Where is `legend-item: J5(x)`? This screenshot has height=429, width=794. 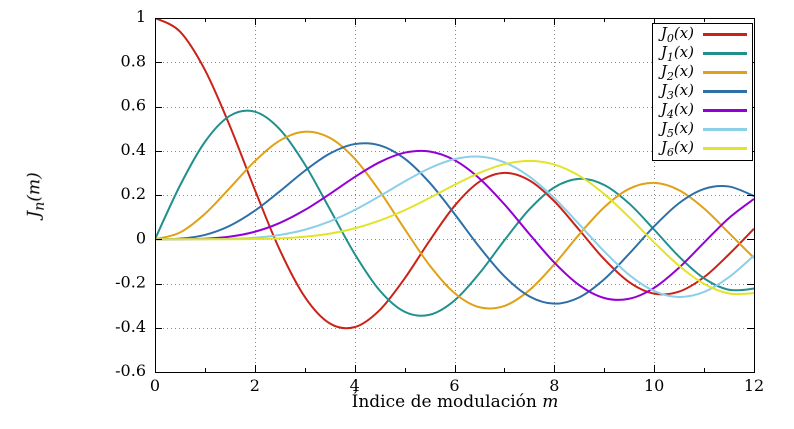
legend-item: J5(x) is located at coordinates (703, 129).